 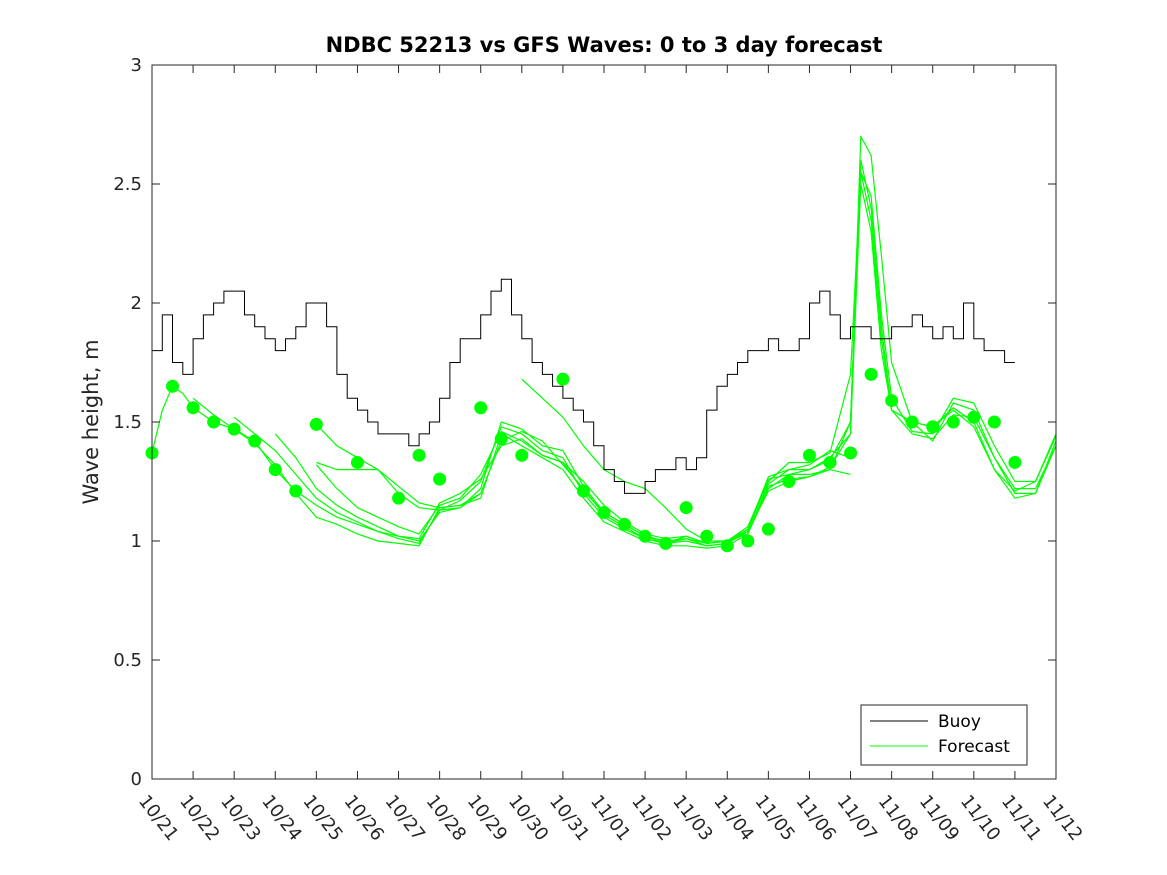 I want to click on y-tick-label: 1.5, so click(x=127, y=422).